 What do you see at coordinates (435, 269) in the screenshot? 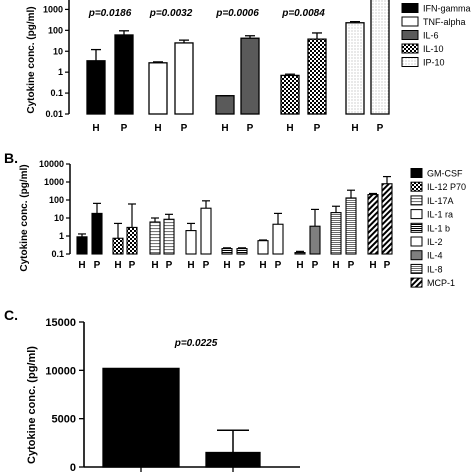
I see `panel-b-legend-label: IL-8` at bounding box center [435, 269].